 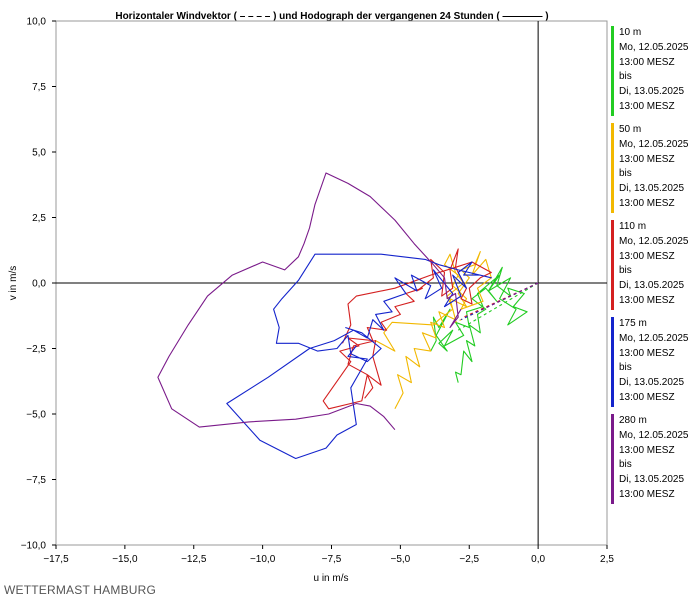 What do you see at coordinates (630, 32) in the screenshot?
I see `legend-text: 10 m` at bounding box center [630, 32].